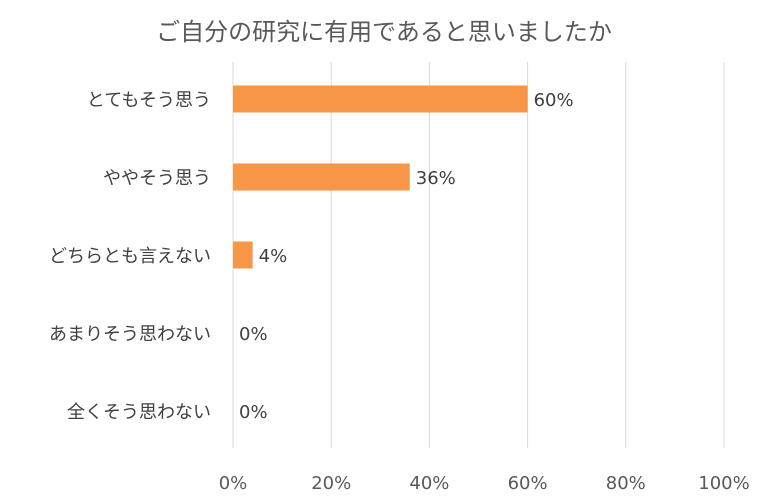  Describe the element at coordinates (384, 32) in the screenshot. I see `chart-title: ご自分の研究に有用であると思いましたか` at that location.